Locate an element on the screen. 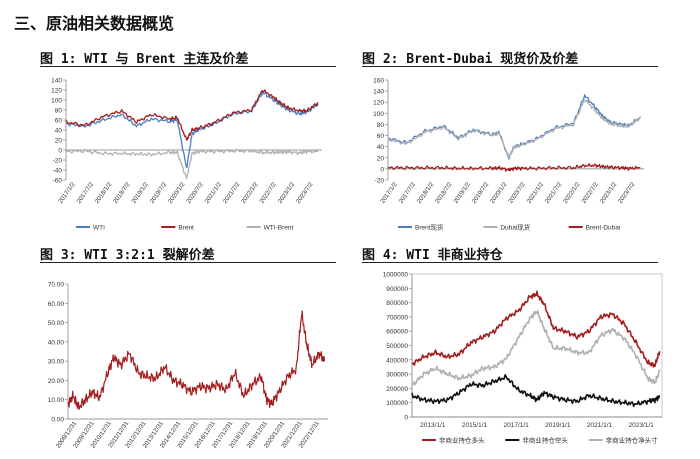 The width and height of the screenshot is (700, 459). y-tick-label: 900000 is located at coordinates (397, 289).